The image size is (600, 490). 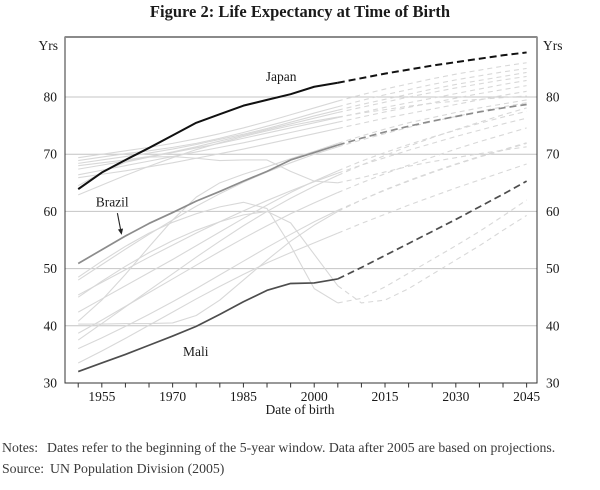 I want to click on y-tick-label-left: 60, so click(x=51, y=211).